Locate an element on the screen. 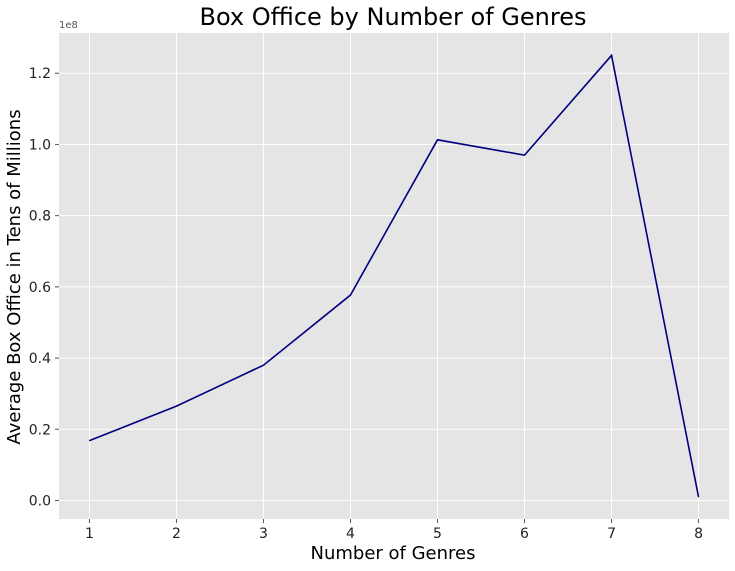 Image resolution: width=735 pixels, height=571 pixels. x-tick-label: 7 is located at coordinates (611, 534).